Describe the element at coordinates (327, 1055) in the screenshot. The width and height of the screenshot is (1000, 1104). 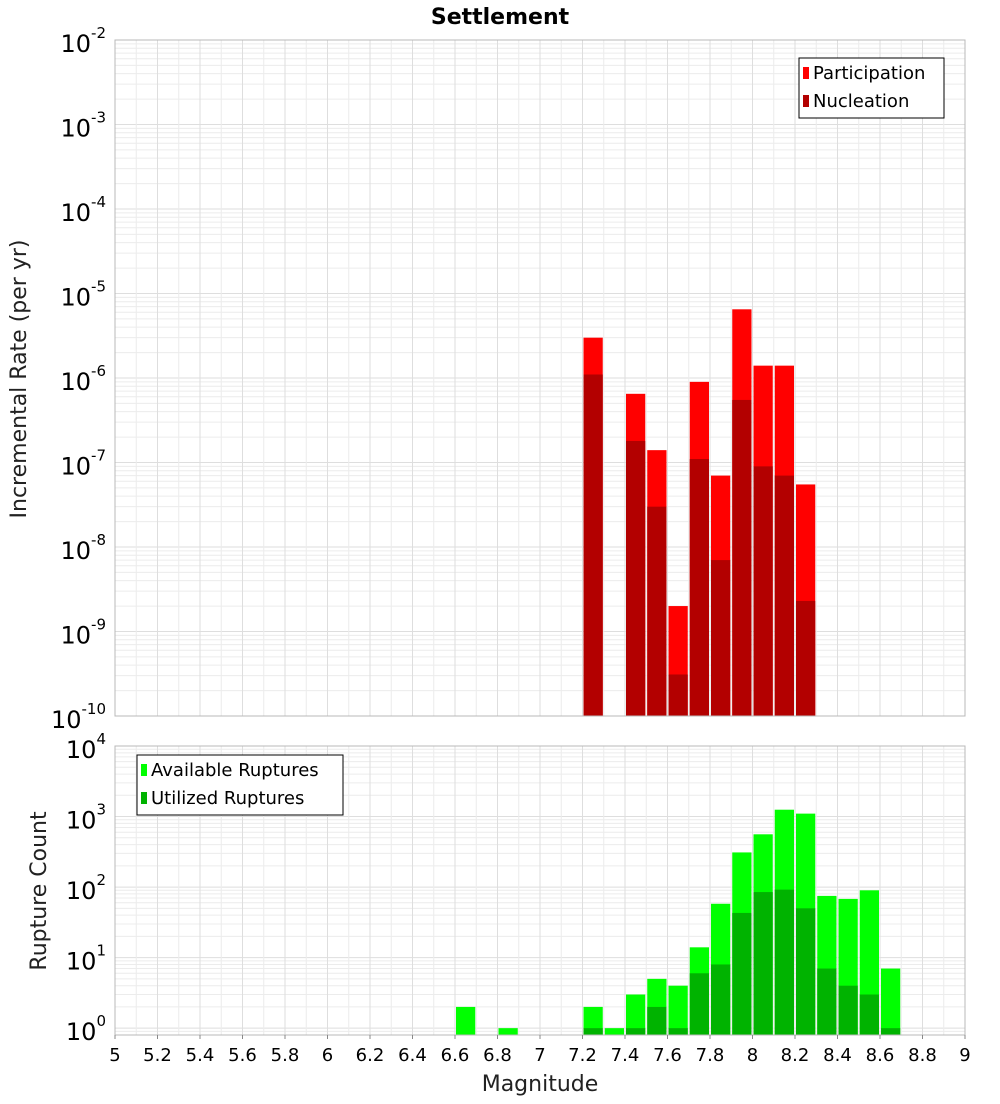
I see `x-tick-label: 6` at that location.